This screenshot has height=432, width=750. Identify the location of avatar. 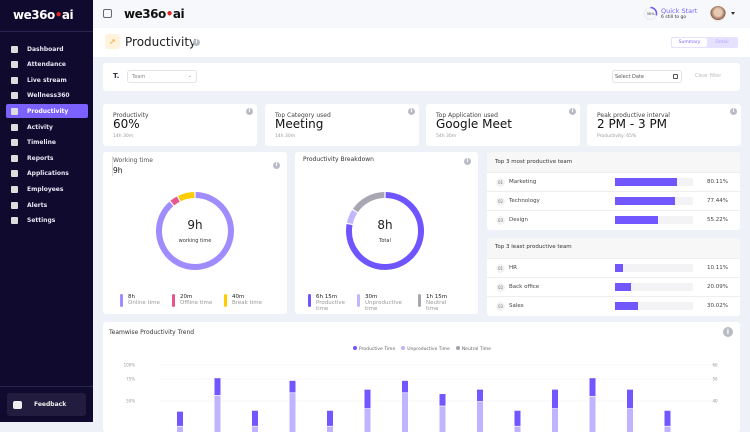
(718, 14).